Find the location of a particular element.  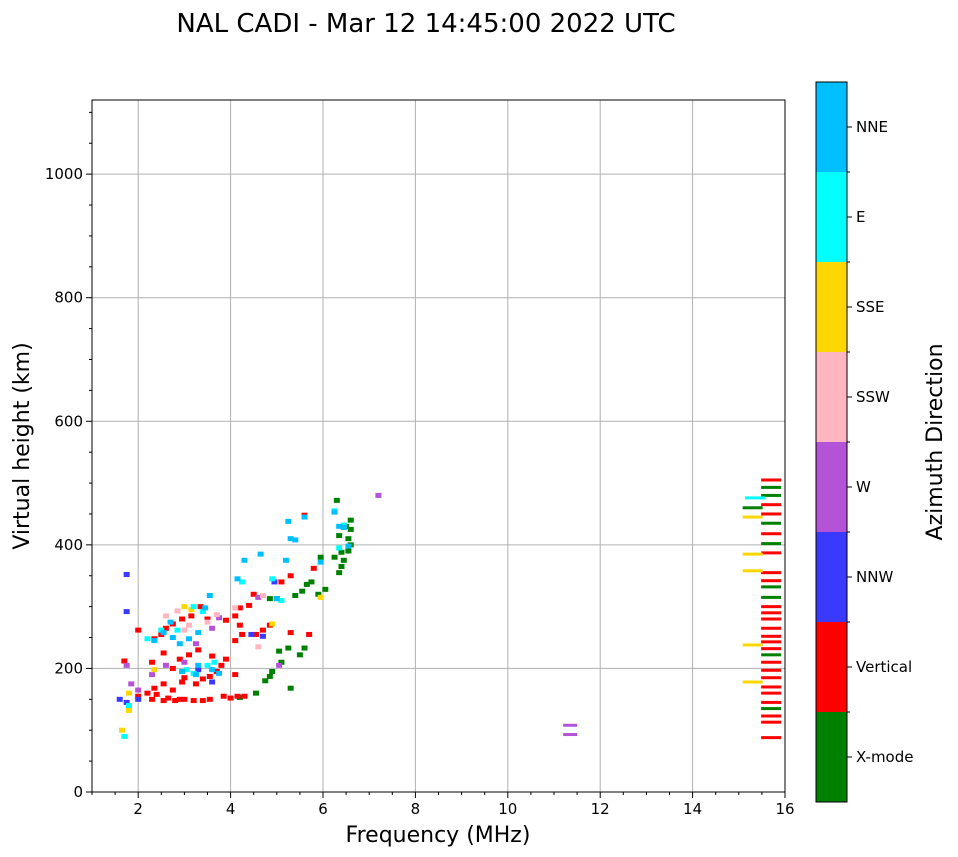

colorbar-tick-label: E is located at coordinates (860, 217).